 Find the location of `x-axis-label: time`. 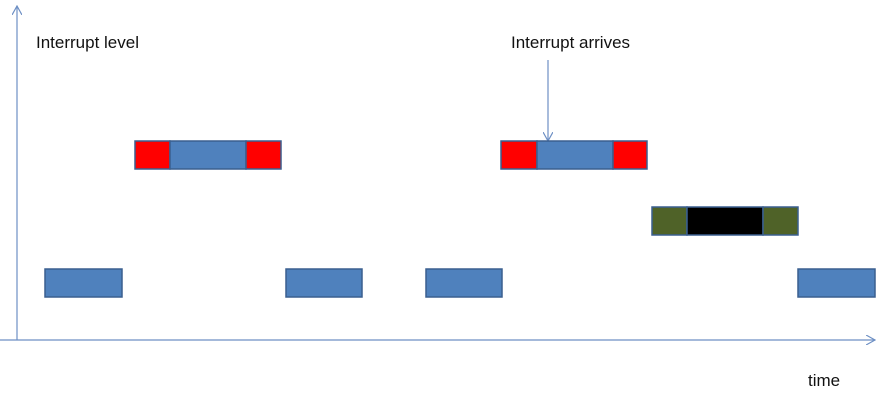

x-axis-label: time is located at coordinates (824, 380).